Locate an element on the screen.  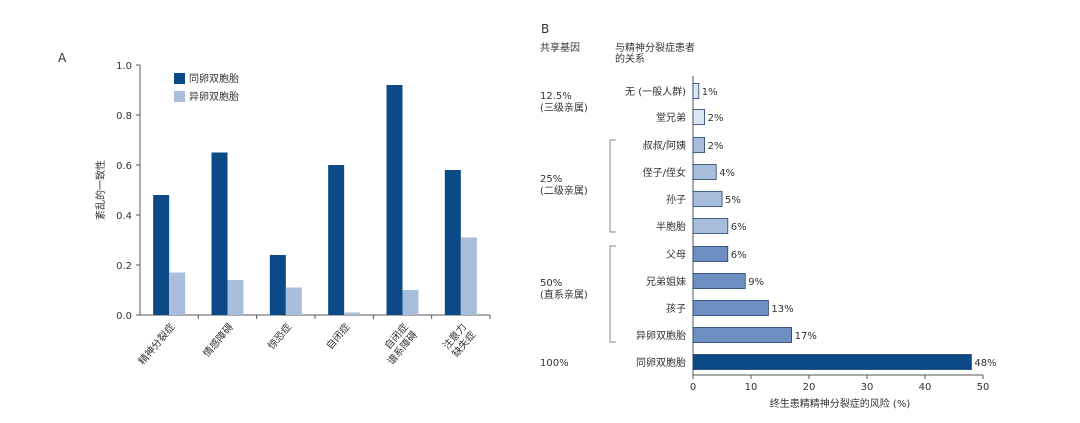
value-label: 17% is located at coordinates (806, 336).